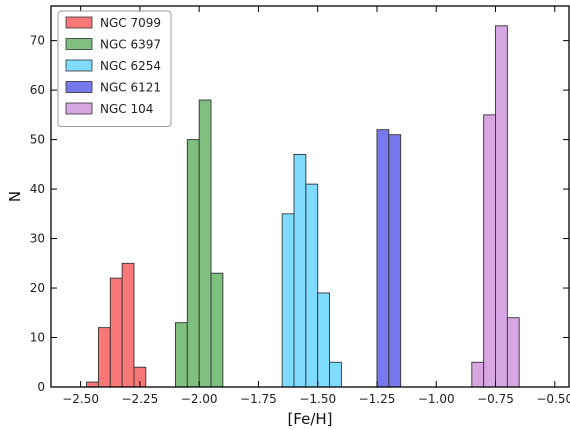 The image size is (570, 430). Describe the element at coordinates (37, 90) in the screenshot. I see `y-tick-label: 60` at that location.